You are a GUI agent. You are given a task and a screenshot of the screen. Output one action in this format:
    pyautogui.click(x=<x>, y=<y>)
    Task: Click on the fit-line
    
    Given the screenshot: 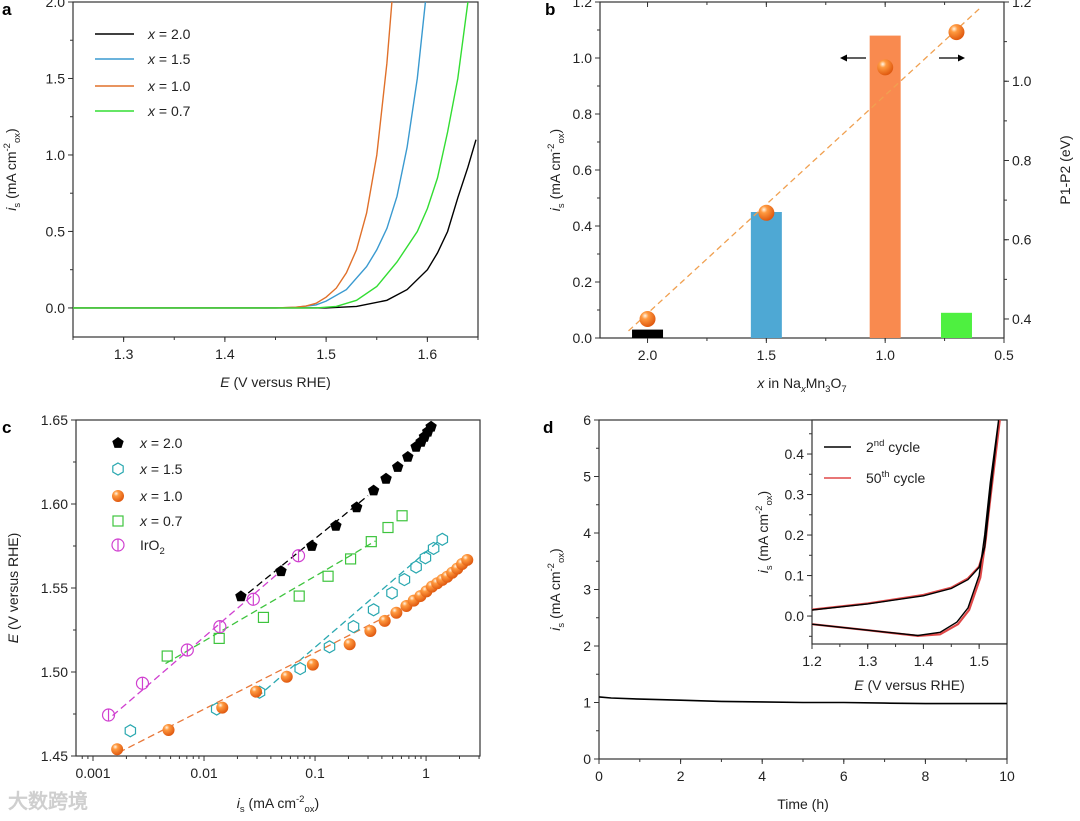 What is the action you would take?
    pyautogui.click(x=804, y=169)
    